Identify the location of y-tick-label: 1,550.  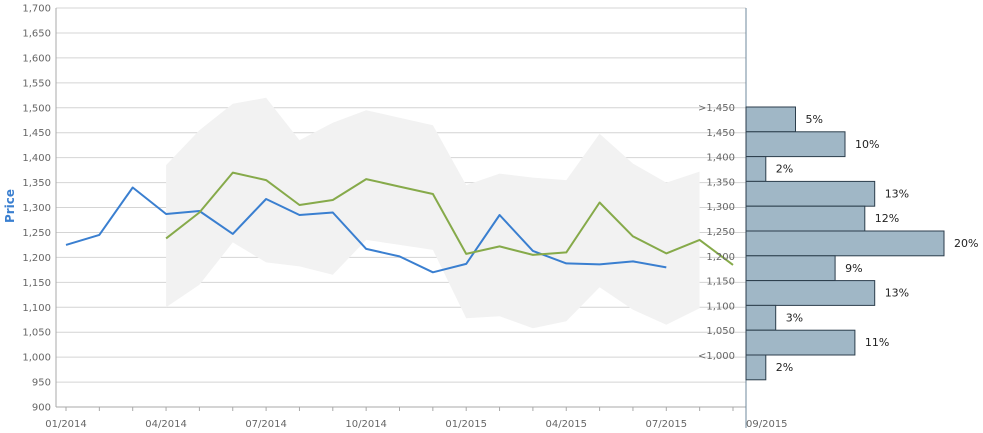
(36, 83).